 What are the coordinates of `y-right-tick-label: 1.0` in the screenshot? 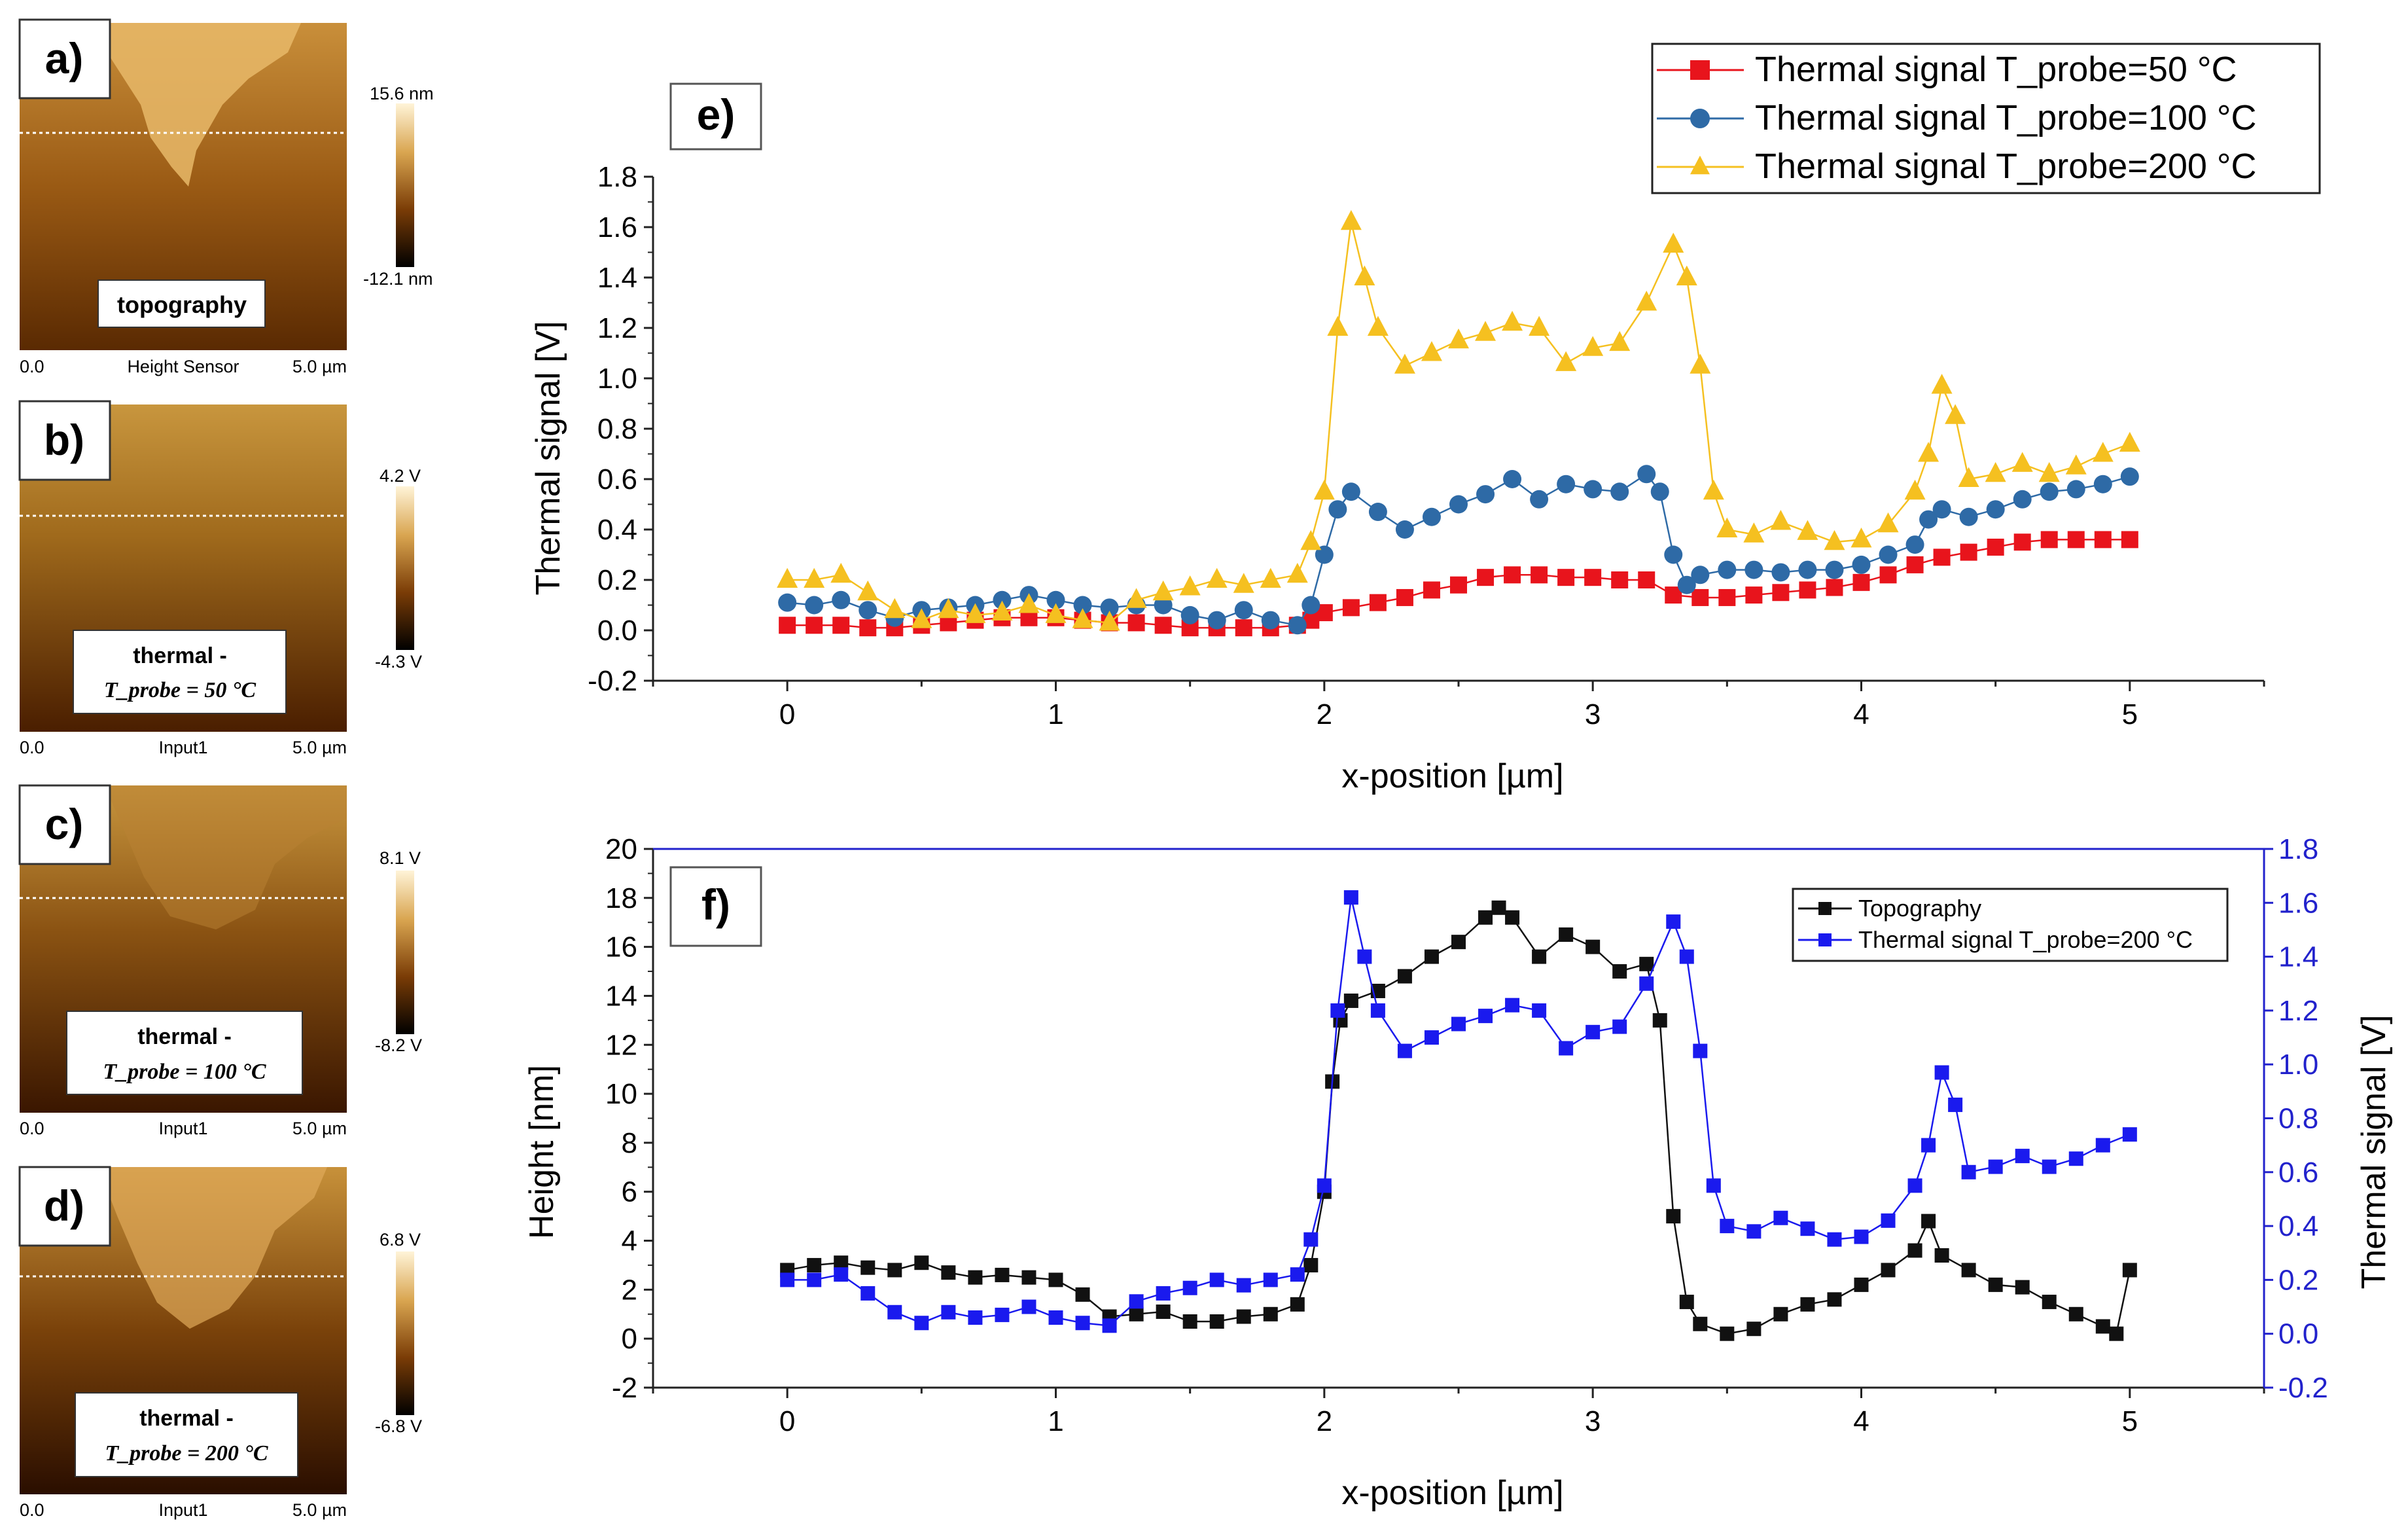 It's located at (2298, 1065).